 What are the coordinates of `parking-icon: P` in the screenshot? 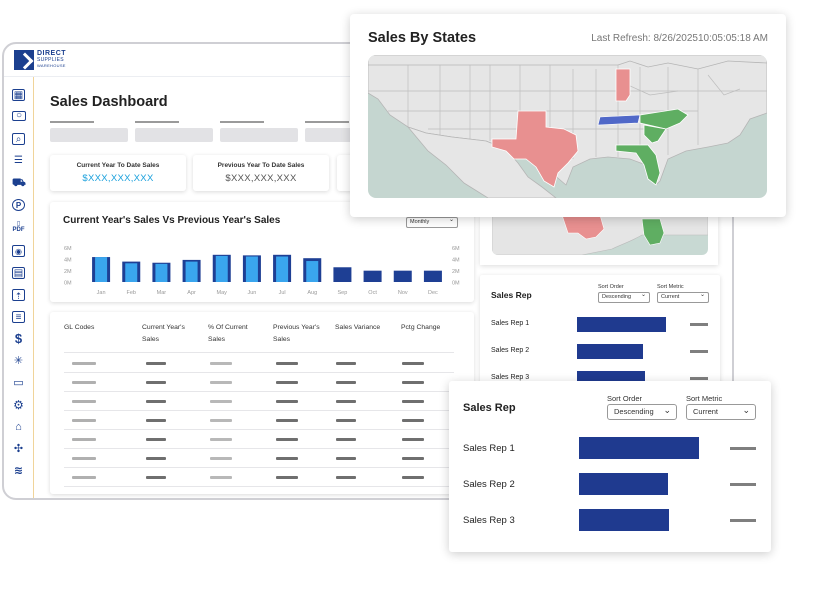 It's located at (18, 205).